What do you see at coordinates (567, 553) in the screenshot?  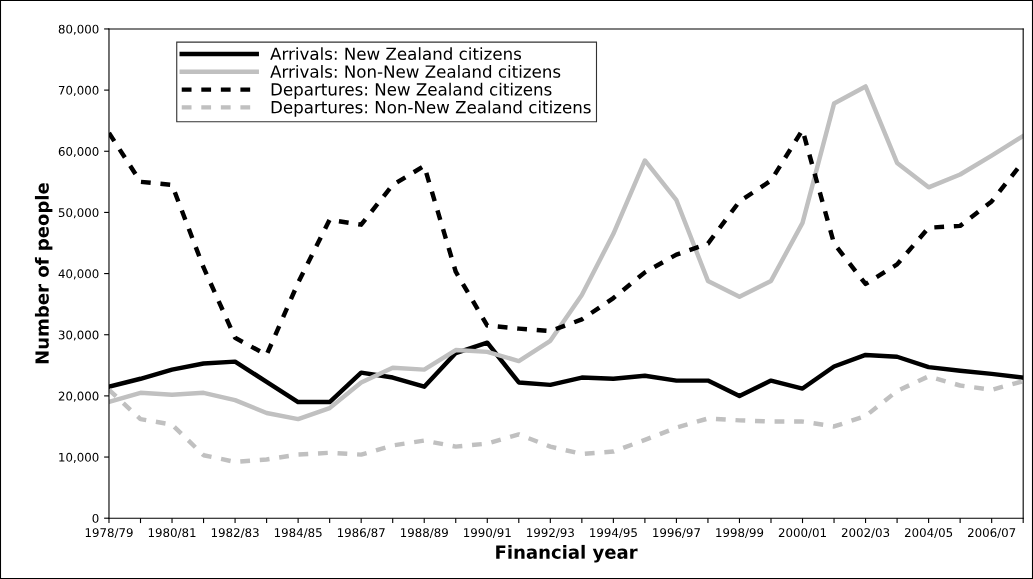 I see `x-axis-title: Financial year` at bounding box center [567, 553].